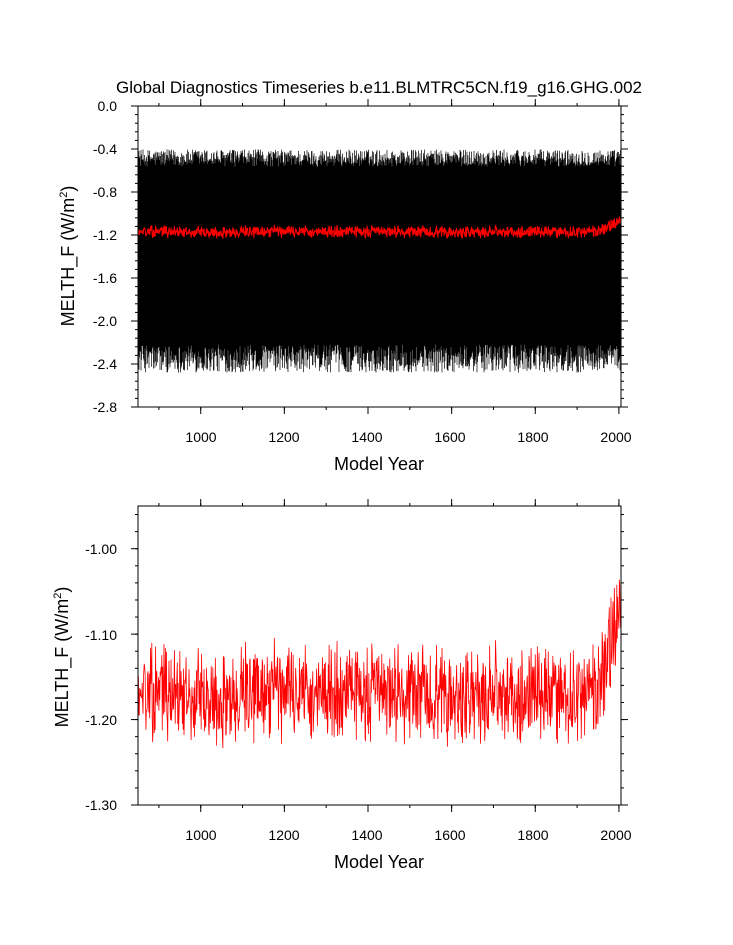  Describe the element at coordinates (366, 835) in the screenshot. I see `x-tick-label-bottom-2: 1400` at that location.